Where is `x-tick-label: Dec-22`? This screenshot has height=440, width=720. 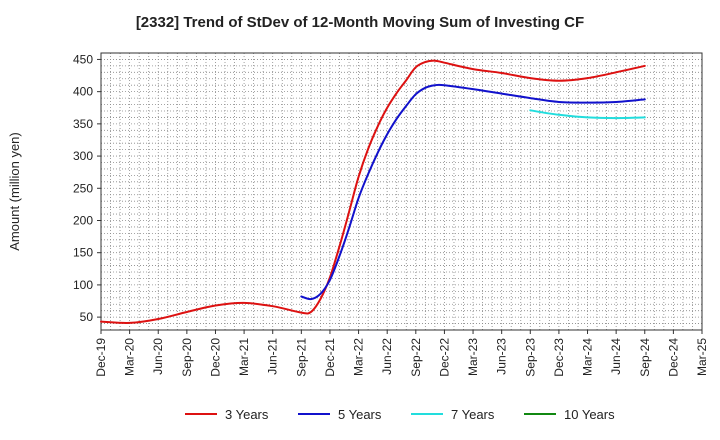
x-tick-label: Dec-22 is located at coordinates (444, 357).